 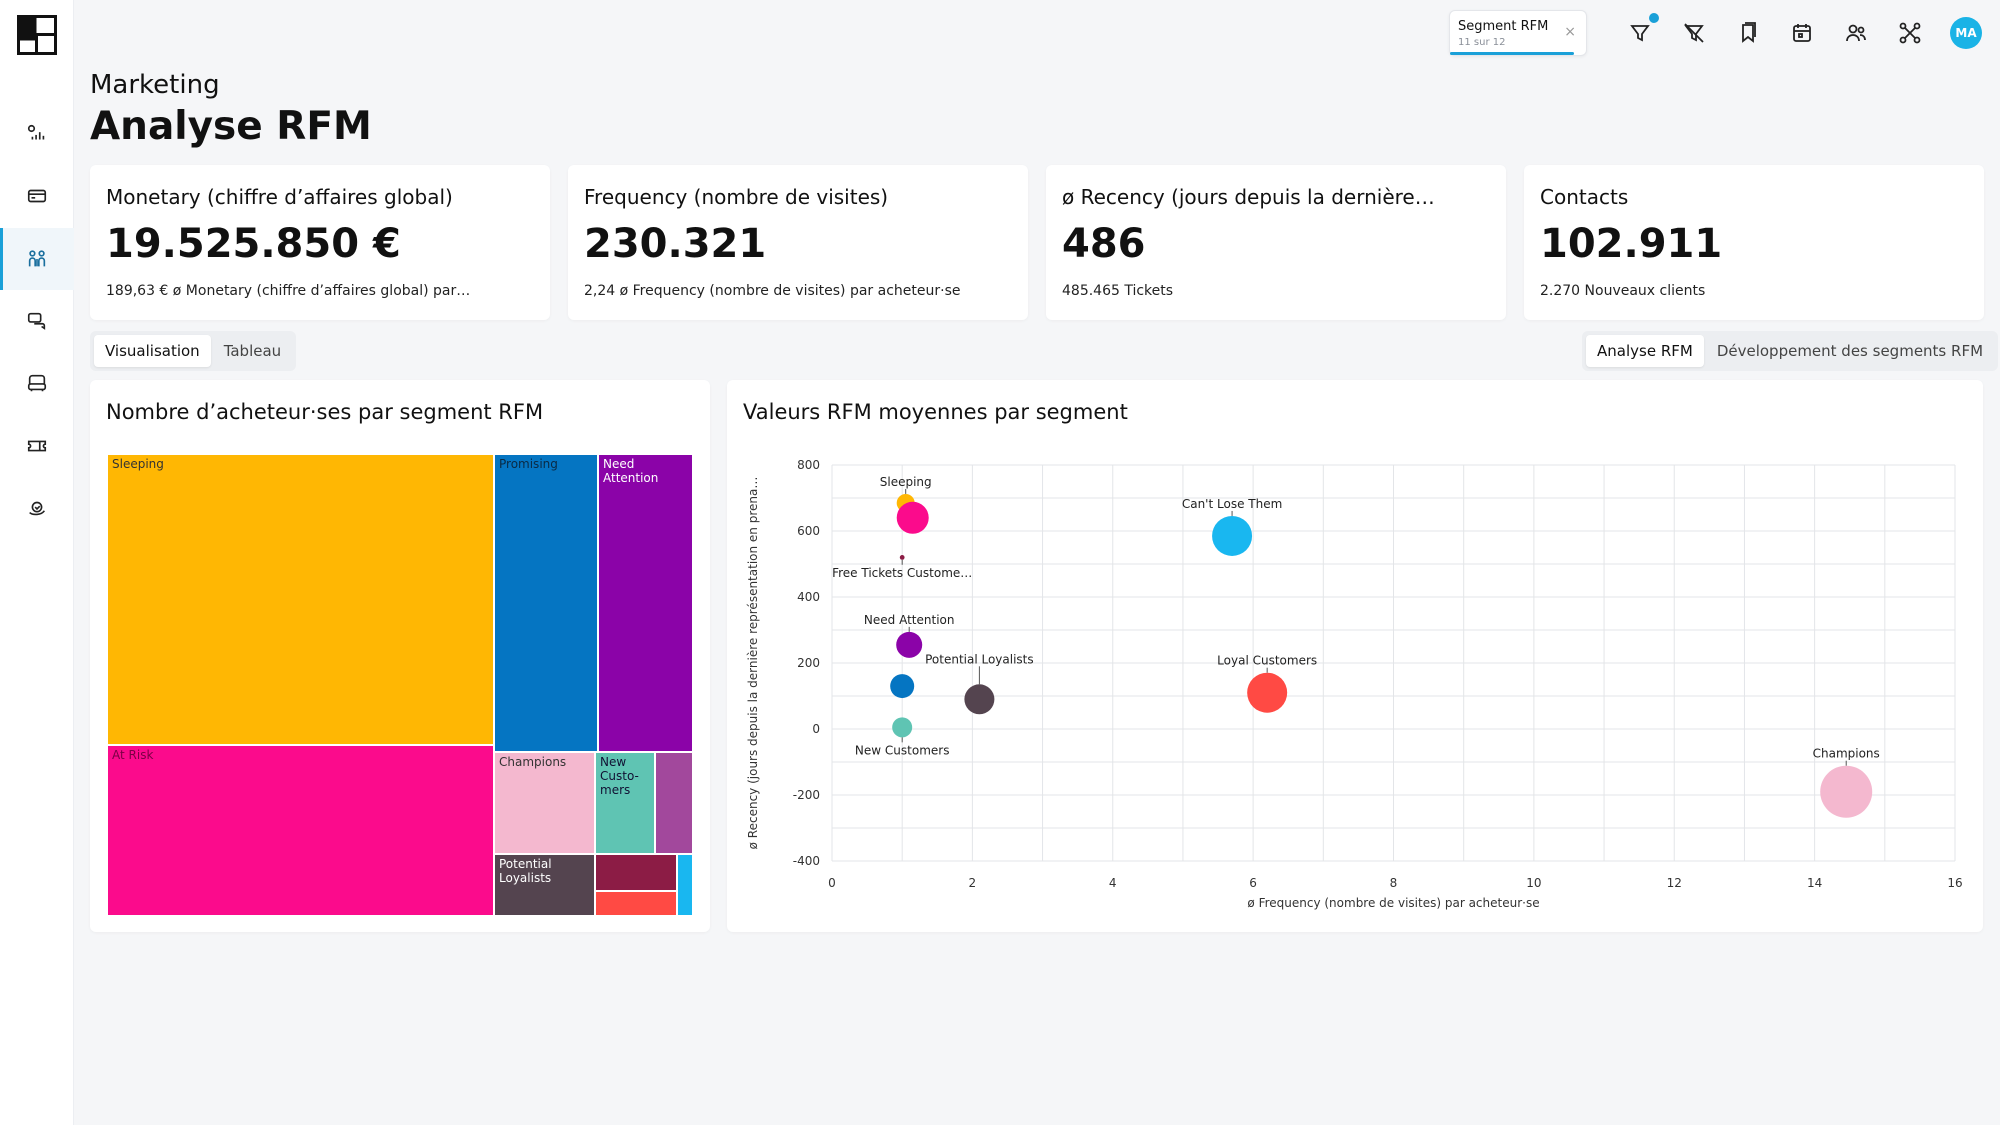 I want to click on users-button, so click(x=1856, y=33).